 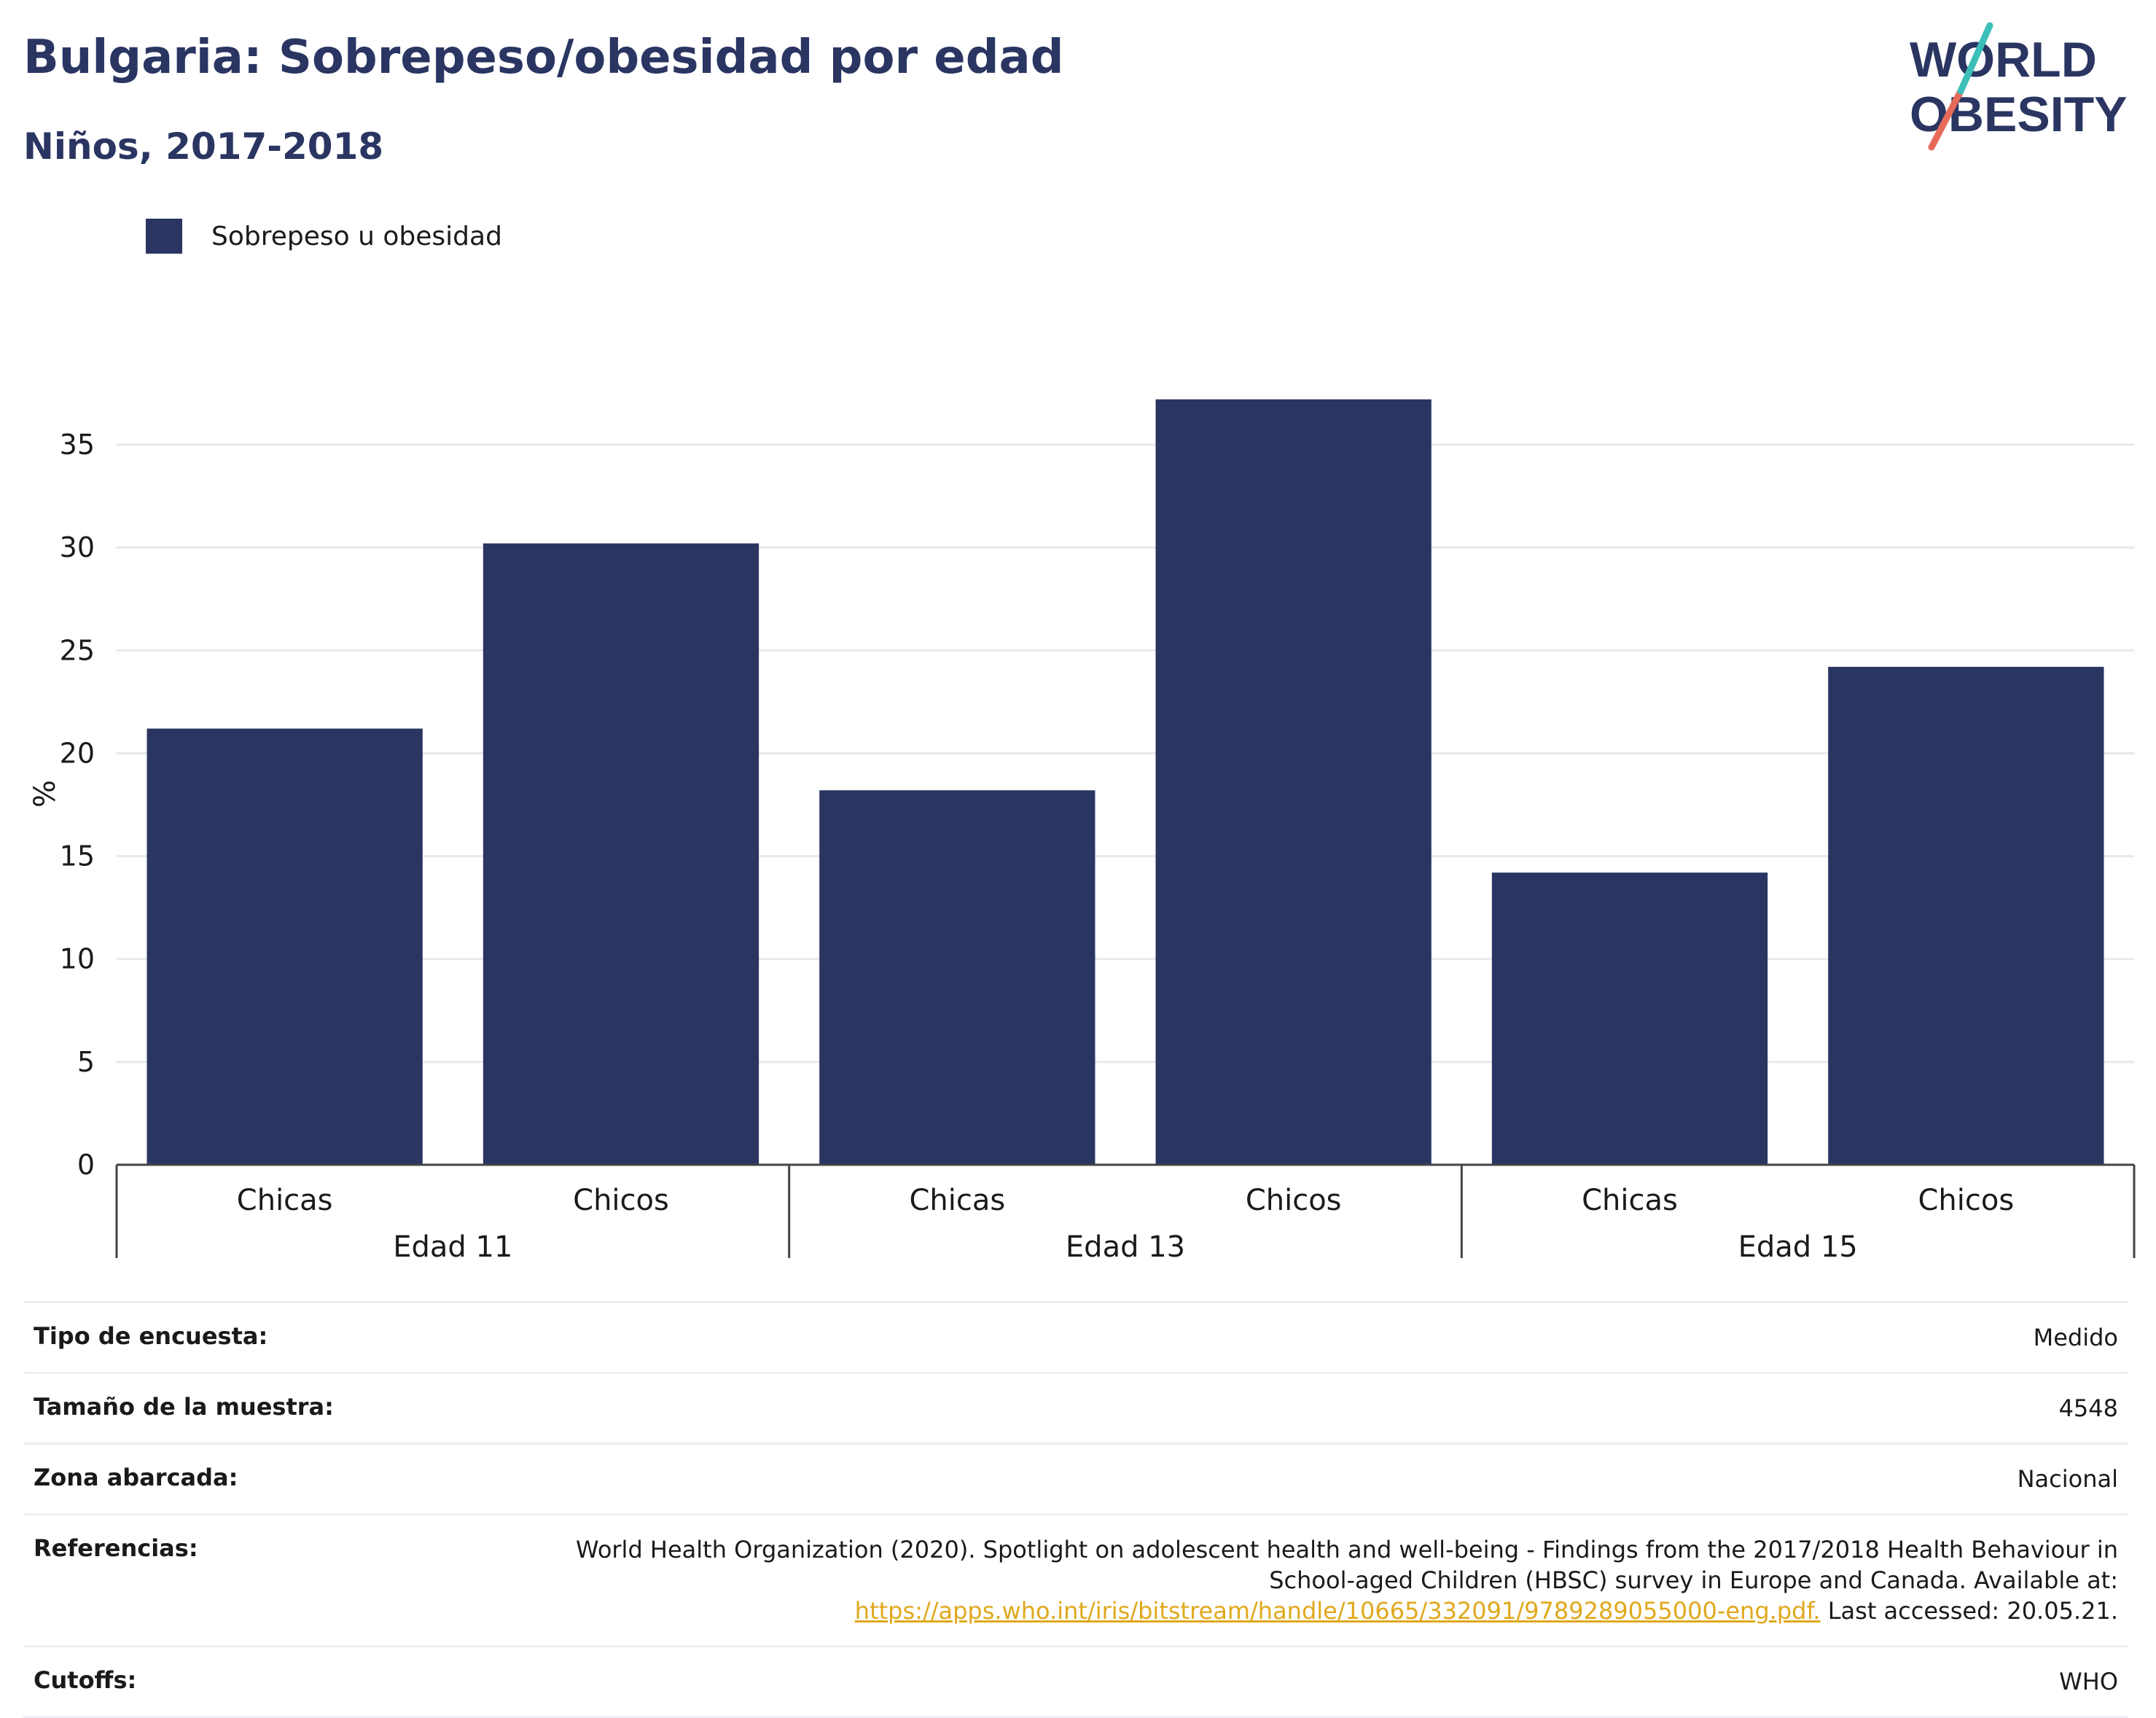 I want to click on logo-slash-upper, so click(x=1975, y=58).